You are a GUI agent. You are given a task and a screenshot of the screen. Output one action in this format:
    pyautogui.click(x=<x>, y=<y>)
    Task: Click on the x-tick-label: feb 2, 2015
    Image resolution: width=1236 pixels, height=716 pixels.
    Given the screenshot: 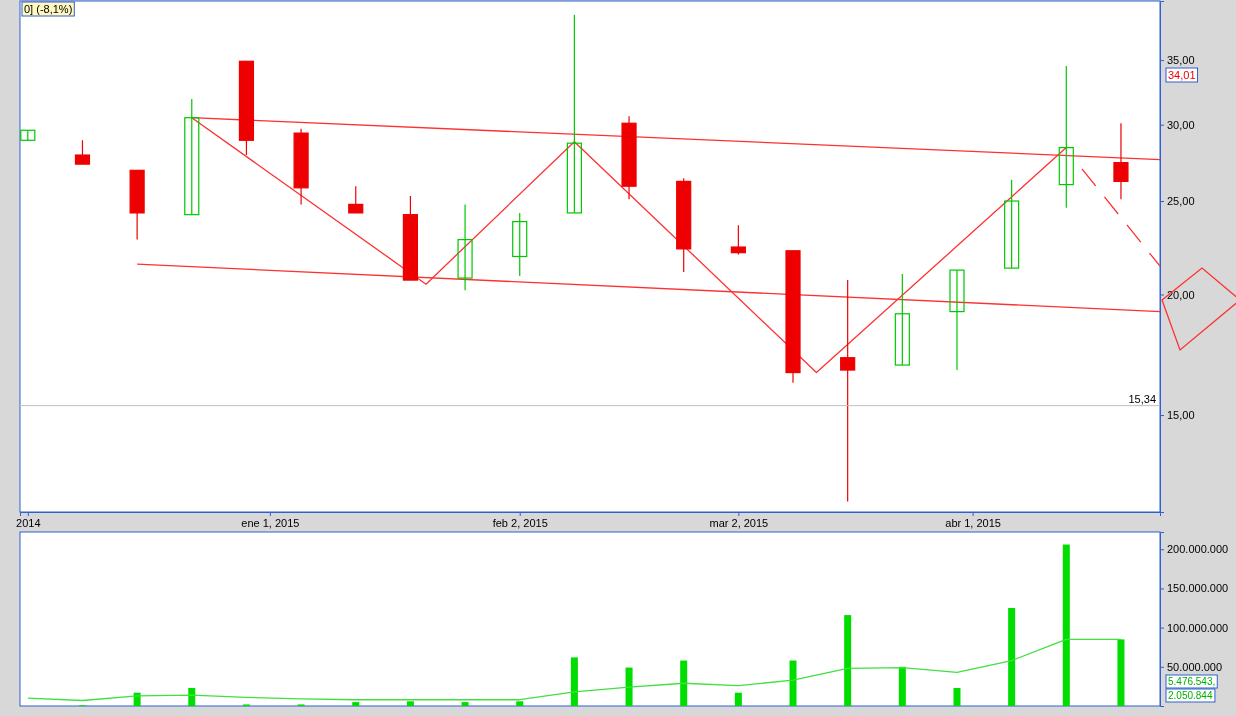 What is the action you would take?
    pyautogui.click(x=520, y=522)
    